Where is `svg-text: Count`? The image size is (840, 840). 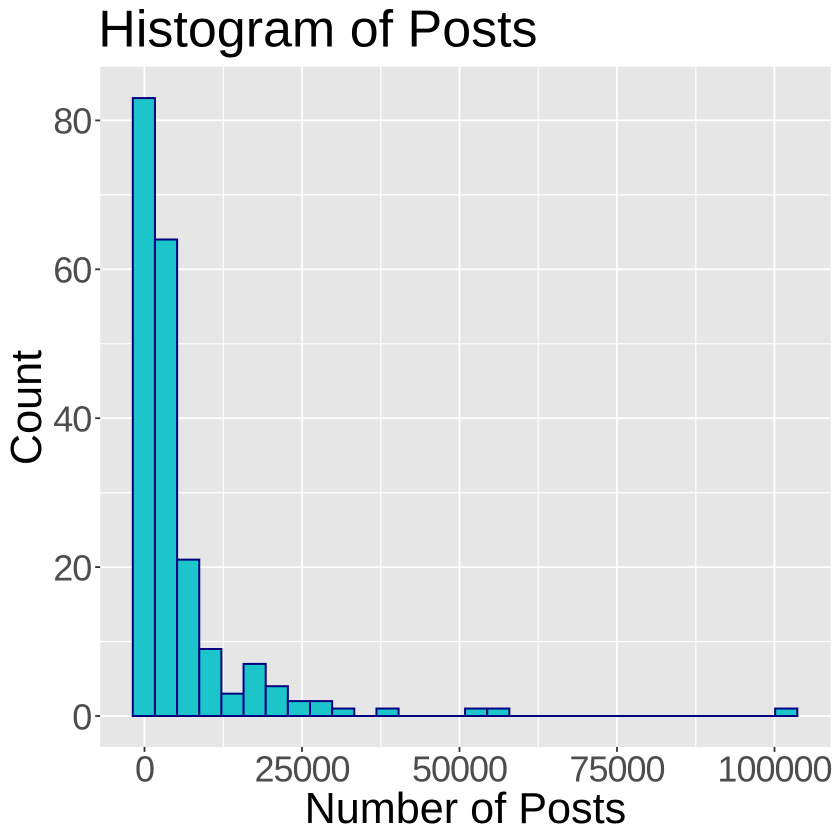 svg-text: Count is located at coordinates (27, 407).